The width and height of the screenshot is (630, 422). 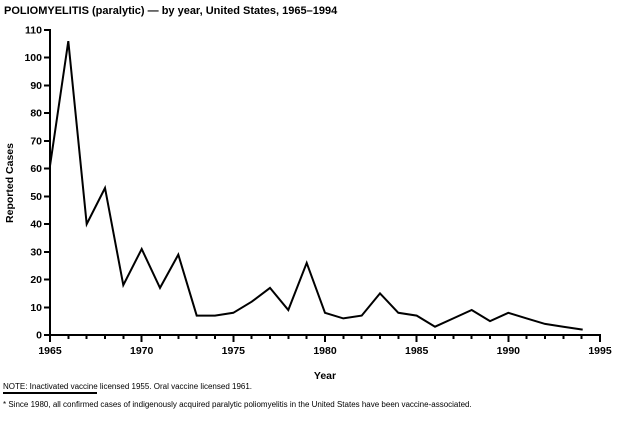 I want to click on y-tick-label: 20, so click(x=36, y=280).